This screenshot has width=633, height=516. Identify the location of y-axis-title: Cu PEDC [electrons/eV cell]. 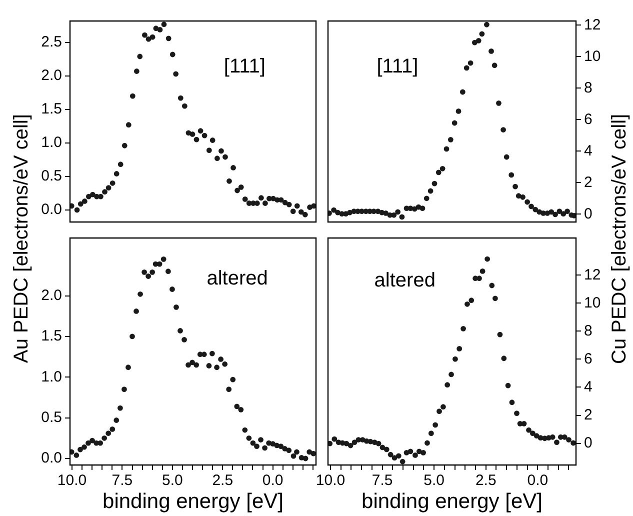
(620, 239).